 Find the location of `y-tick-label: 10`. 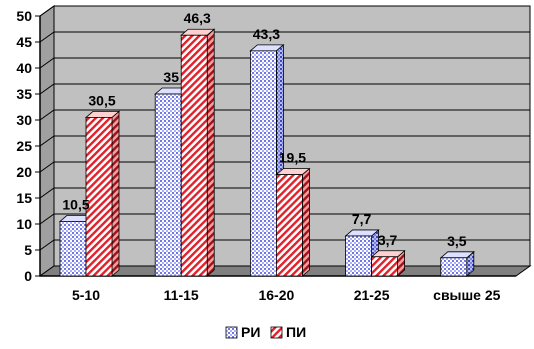

y-tick-label: 10 is located at coordinates (24, 224).